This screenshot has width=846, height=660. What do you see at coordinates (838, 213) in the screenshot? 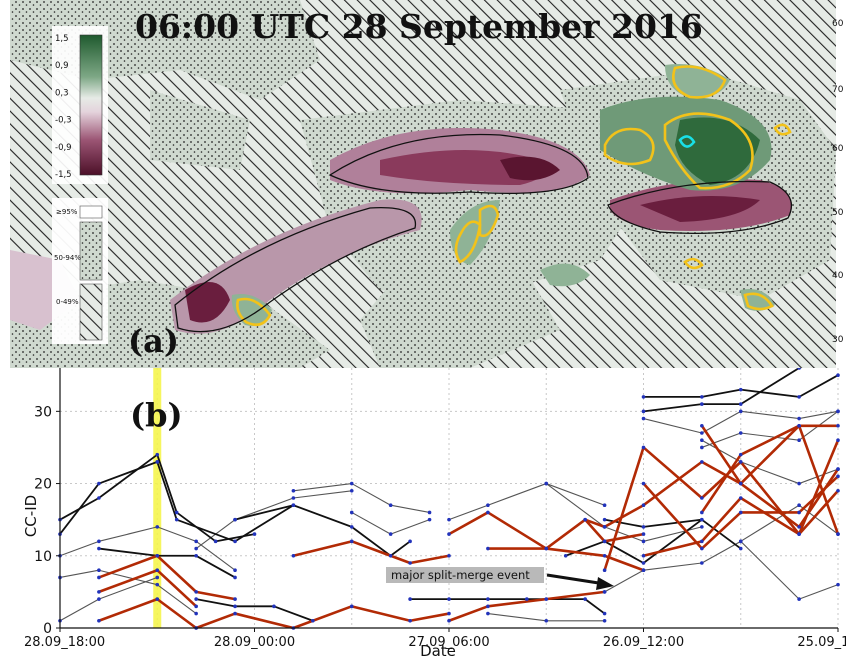
I see `lat-tick: 50` at bounding box center [838, 213].